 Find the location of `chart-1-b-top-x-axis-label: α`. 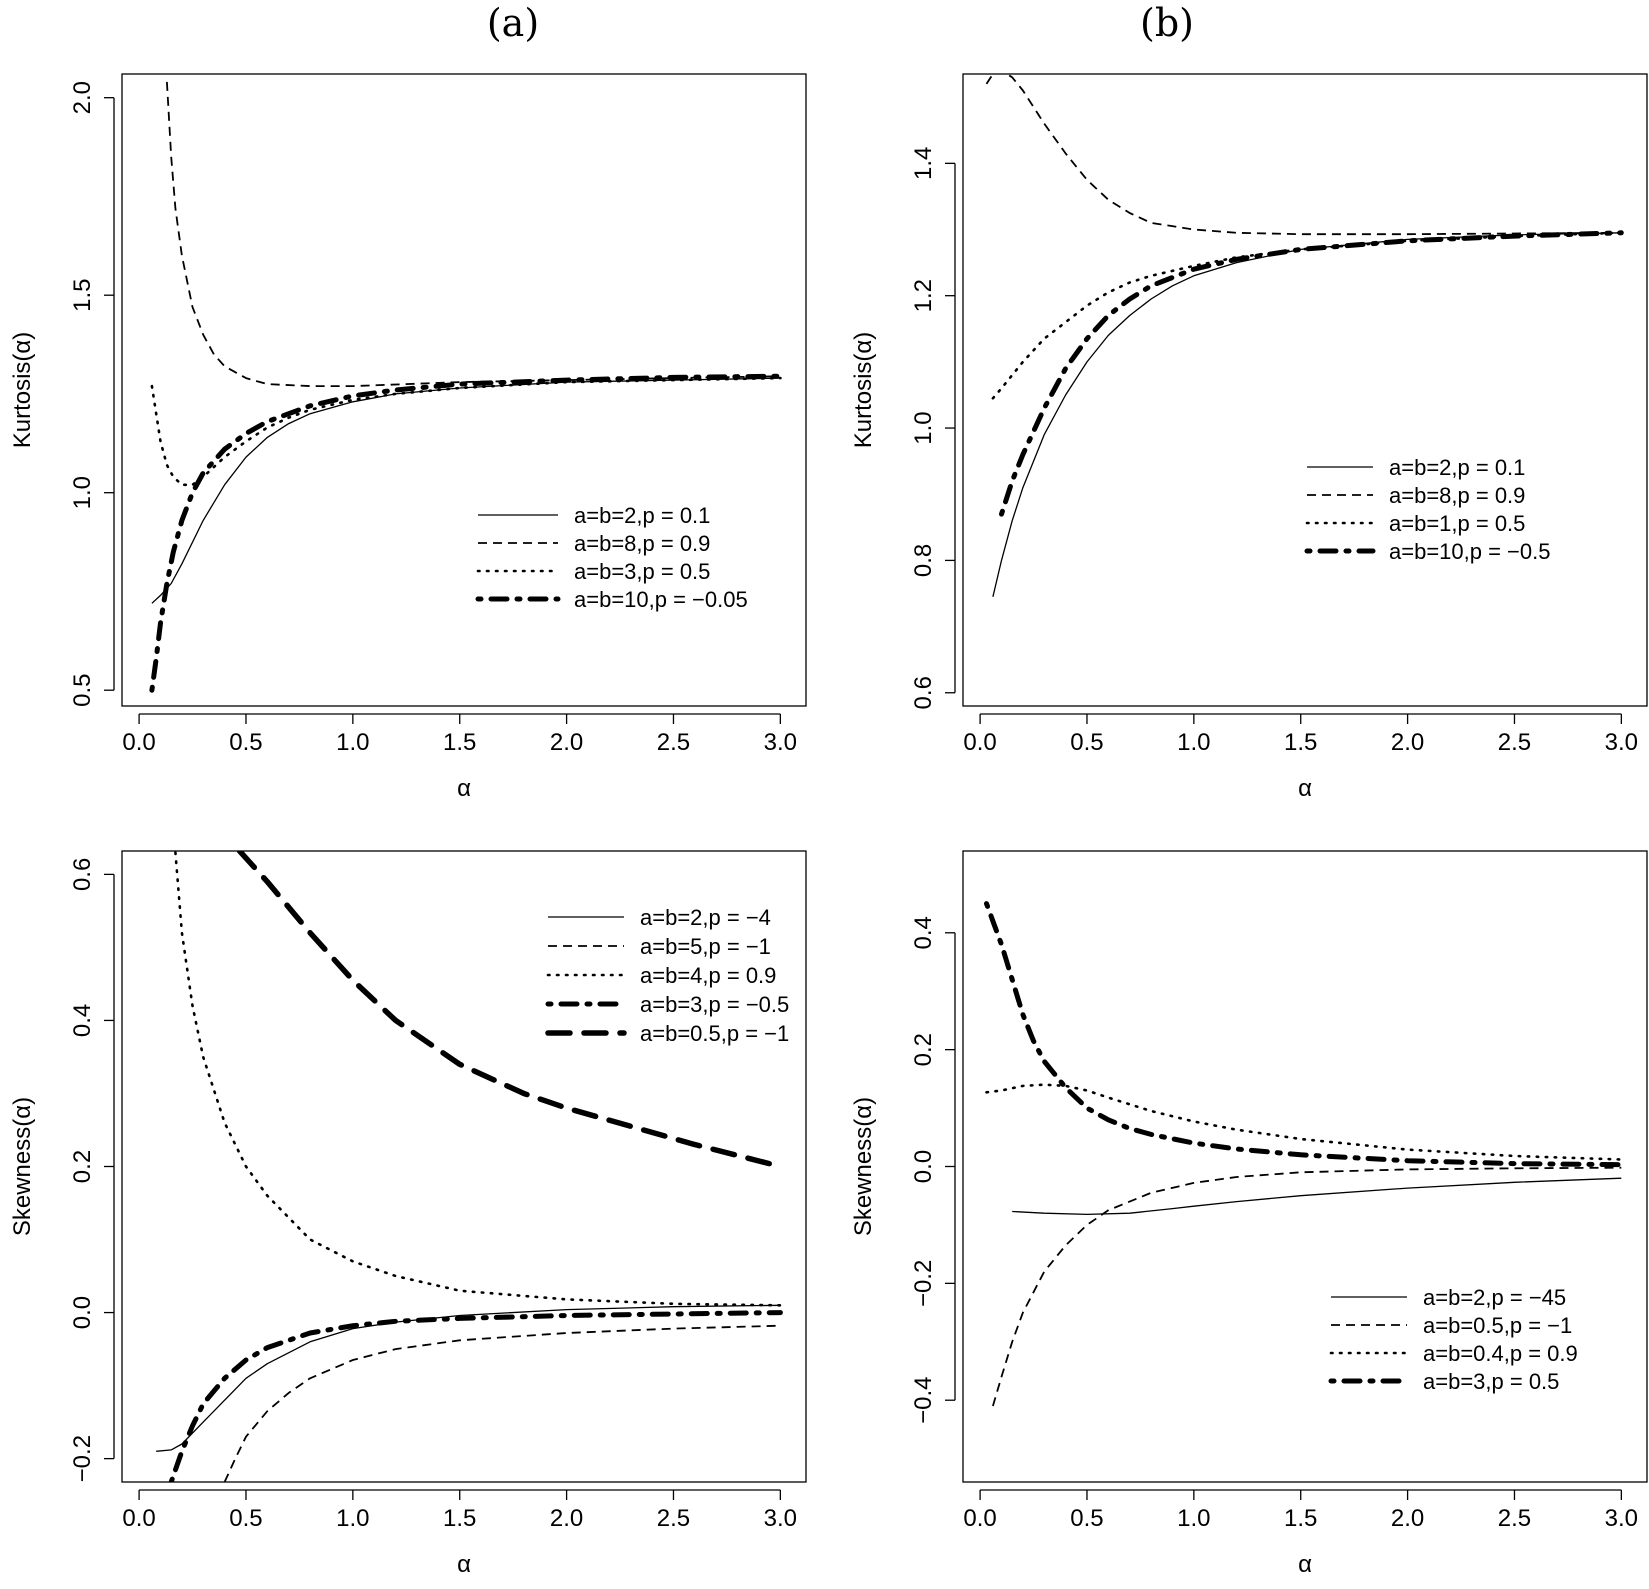

chart-1-b-top-x-axis-label: α is located at coordinates (1305, 788).